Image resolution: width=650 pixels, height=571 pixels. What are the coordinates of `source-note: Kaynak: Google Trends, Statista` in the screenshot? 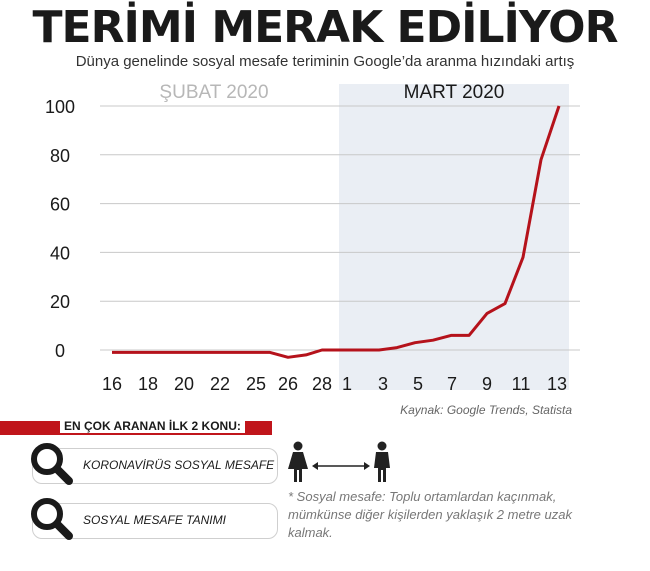 It's located at (486, 410).